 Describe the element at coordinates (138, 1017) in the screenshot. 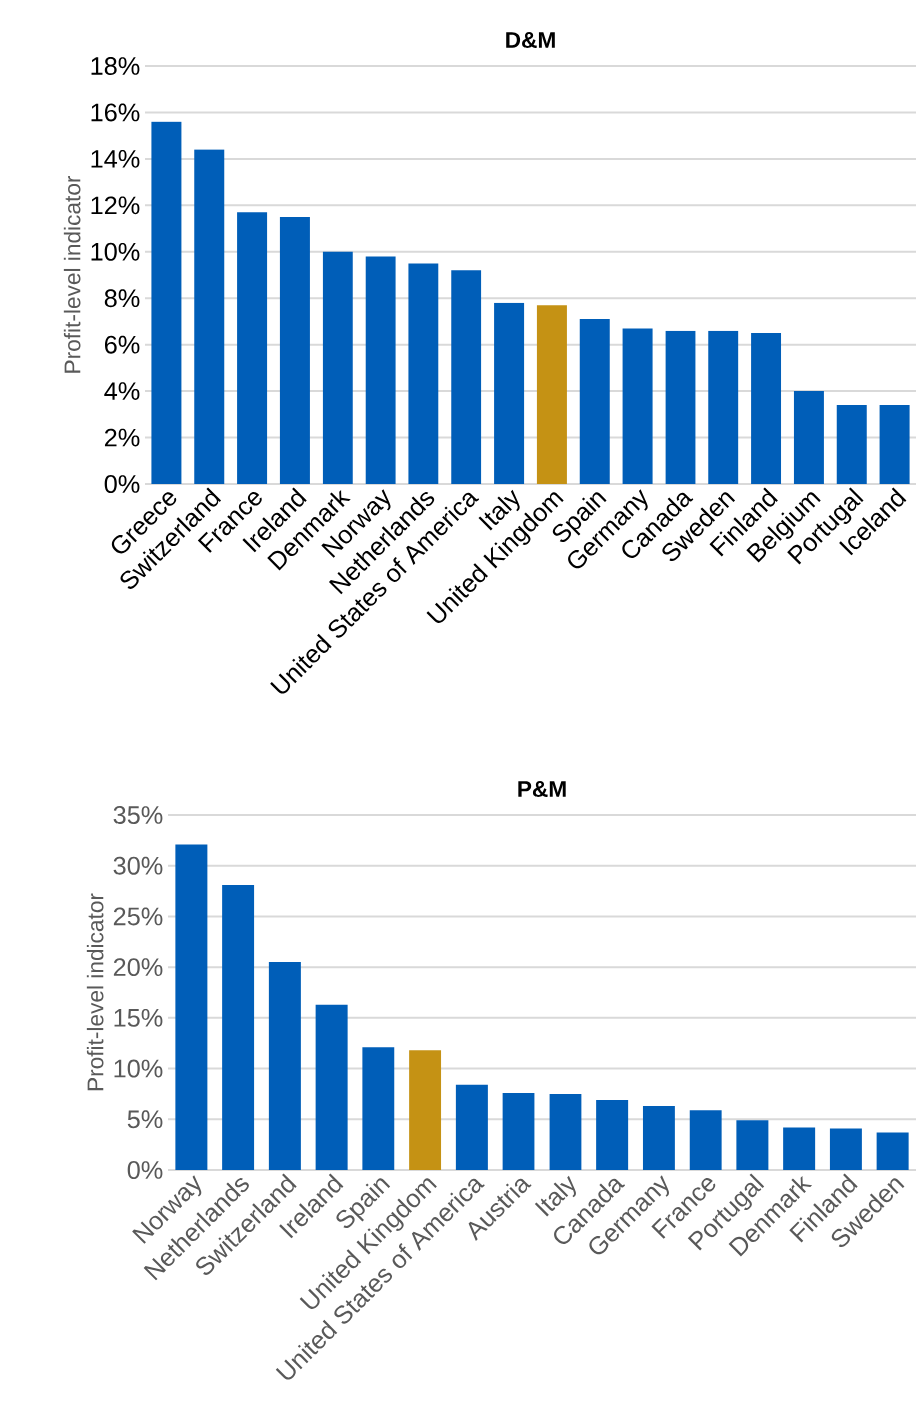

I see `y-tick-label: 15%` at that location.